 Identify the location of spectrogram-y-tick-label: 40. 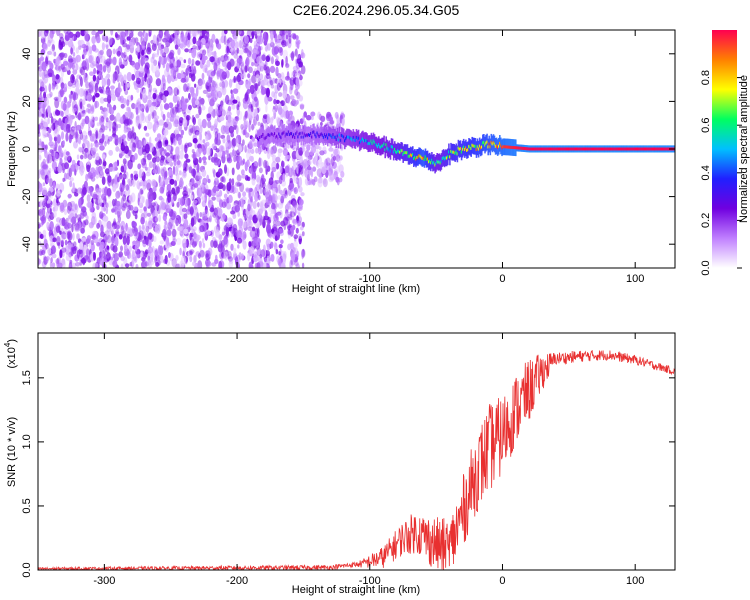
(27, 54).